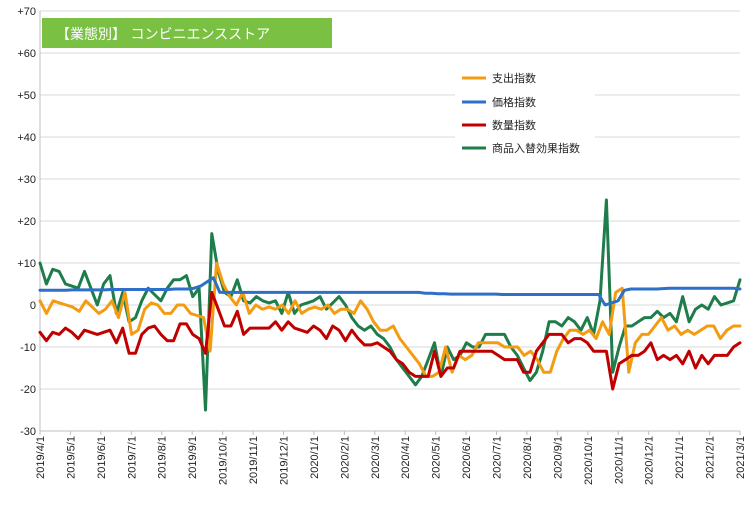  I want to click on x-tick-label: 2019/10/1, so click(224, 460).